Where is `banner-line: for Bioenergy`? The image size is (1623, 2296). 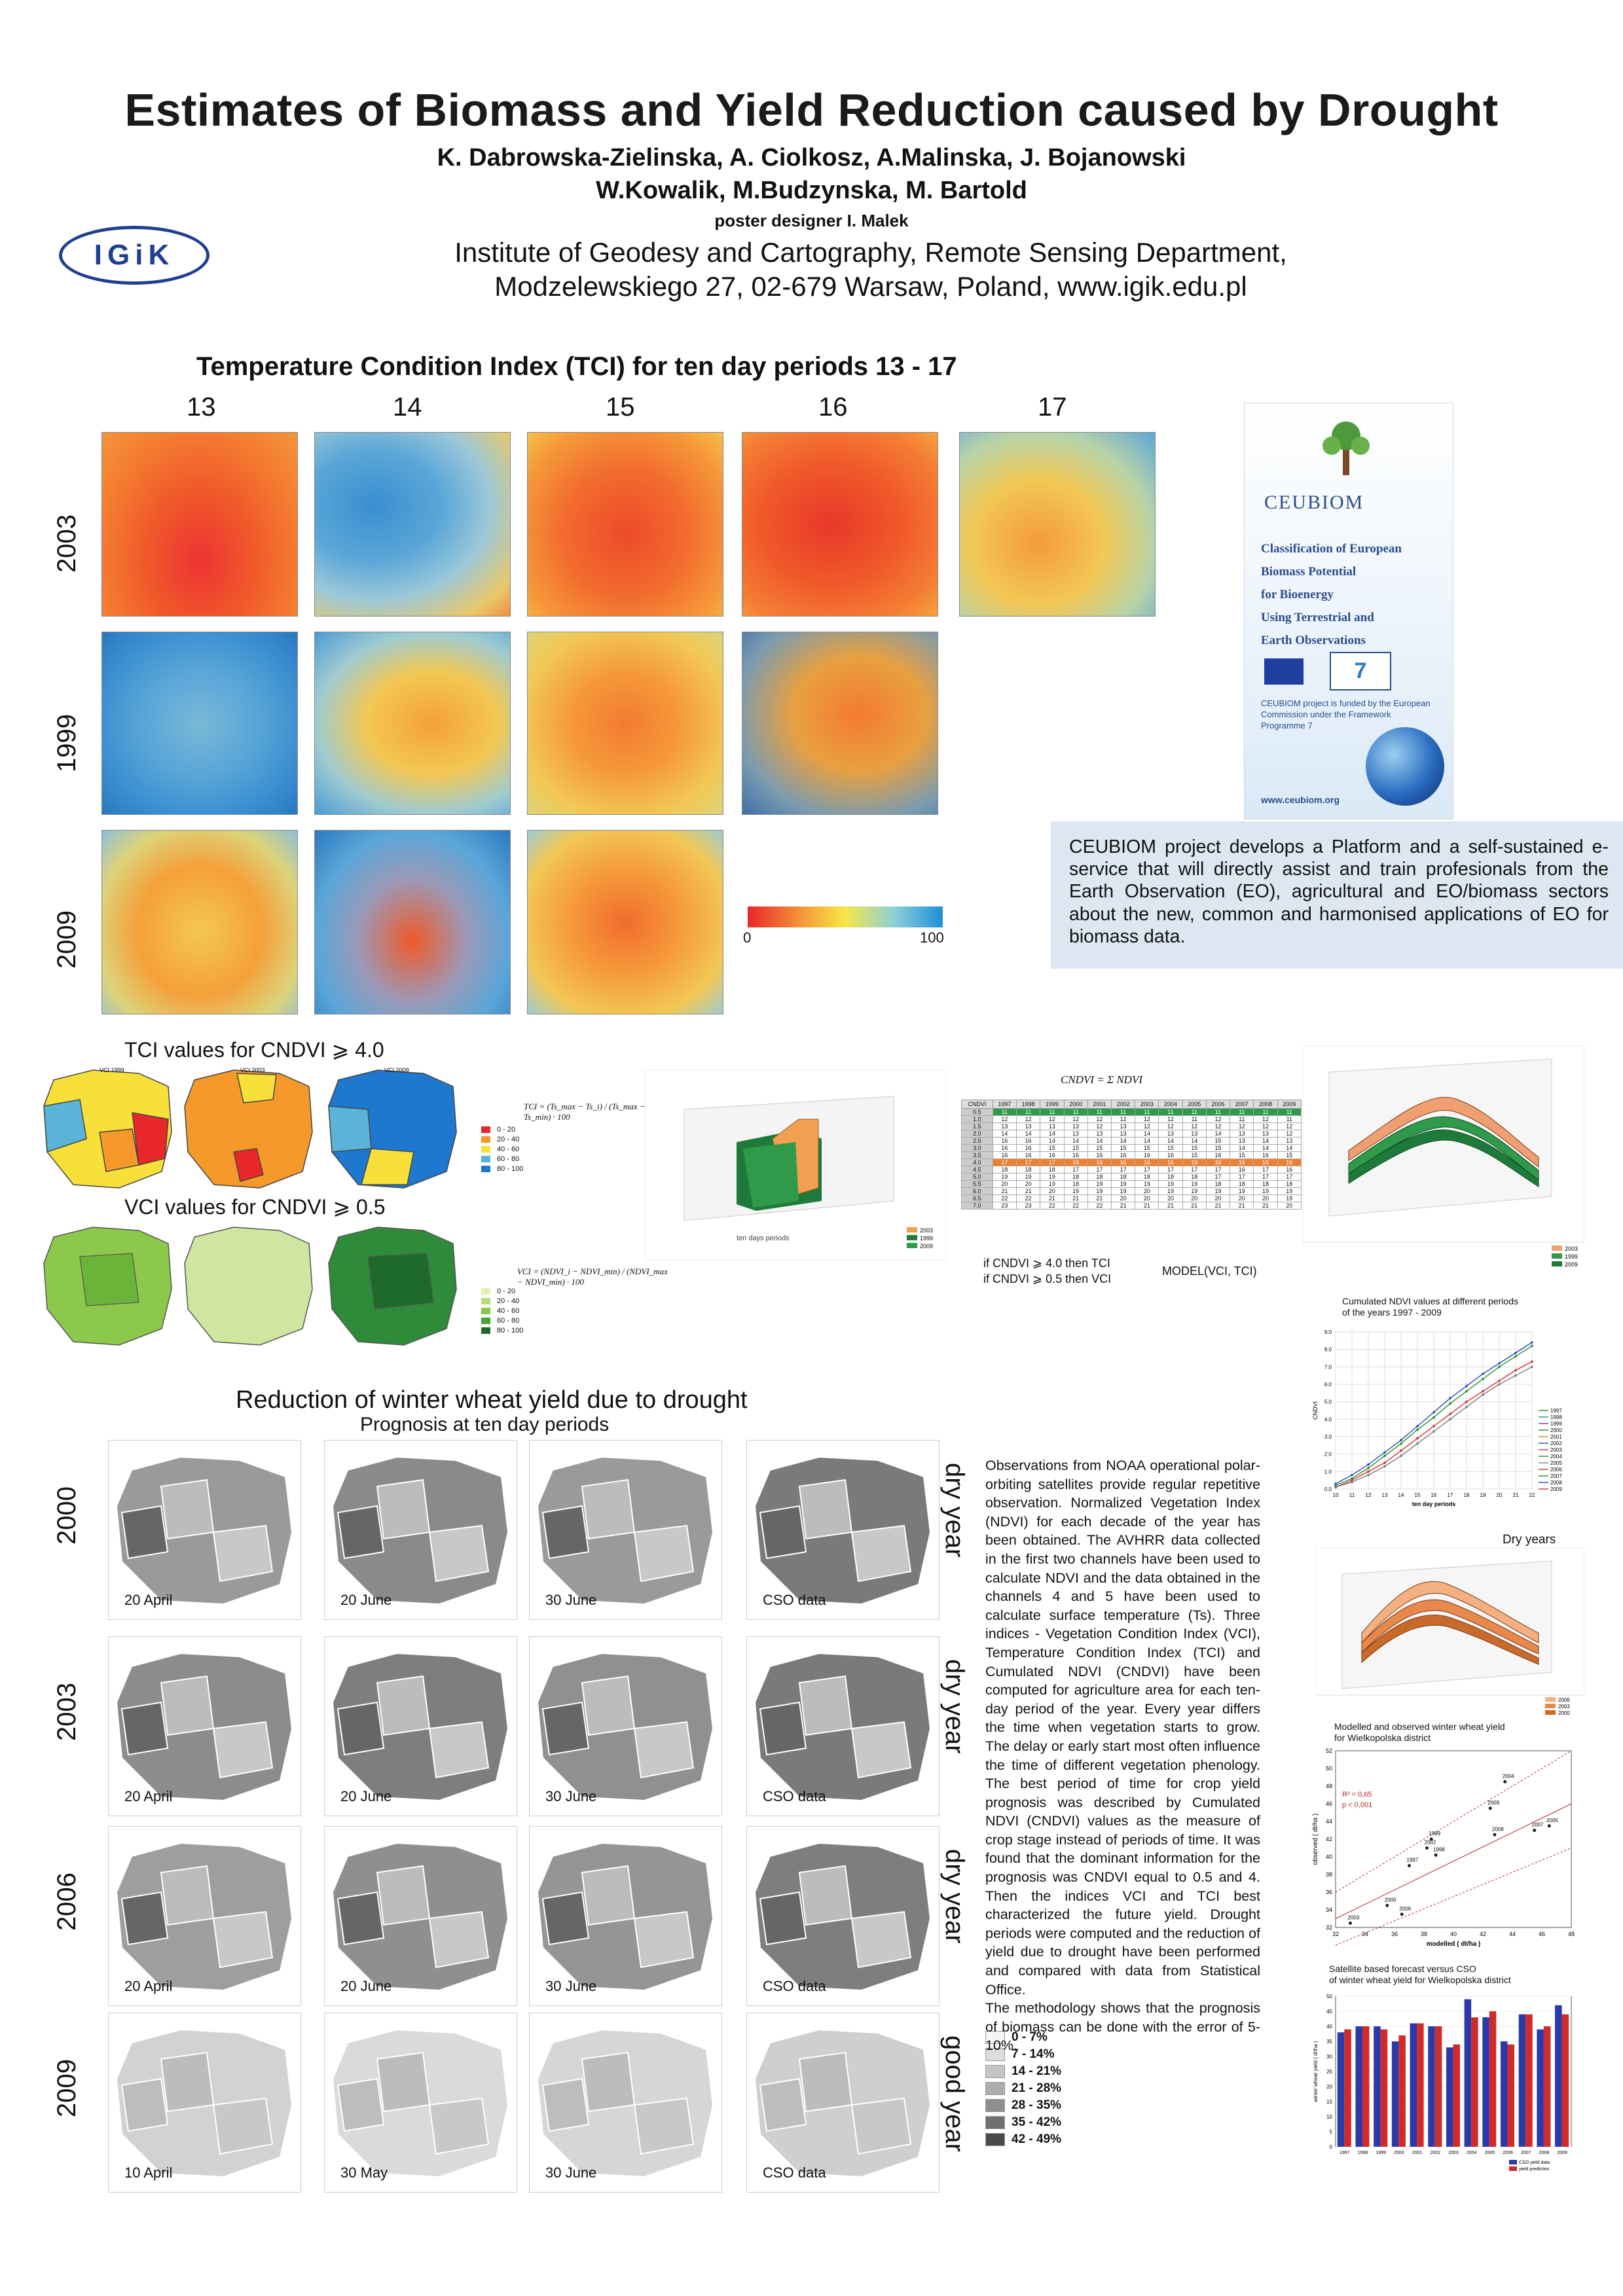
banner-line: for Bioenergy is located at coordinates (1297, 594).